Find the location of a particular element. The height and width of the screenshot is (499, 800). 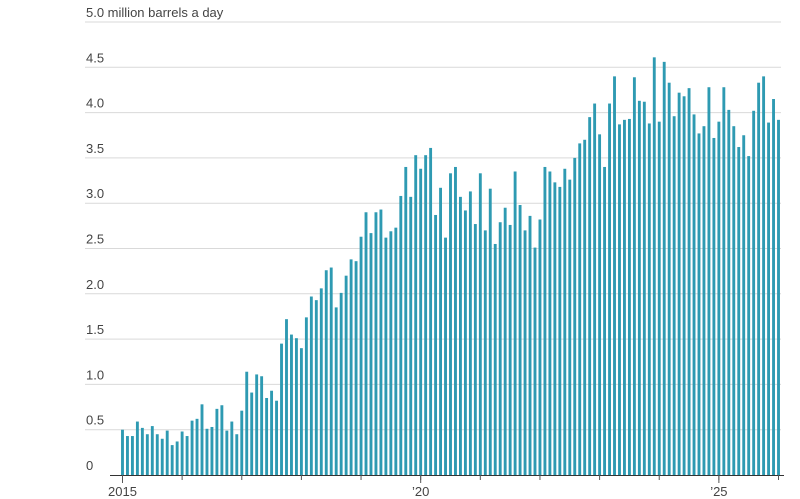

y-tick-label: 0.5 is located at coordinates (95, 420).